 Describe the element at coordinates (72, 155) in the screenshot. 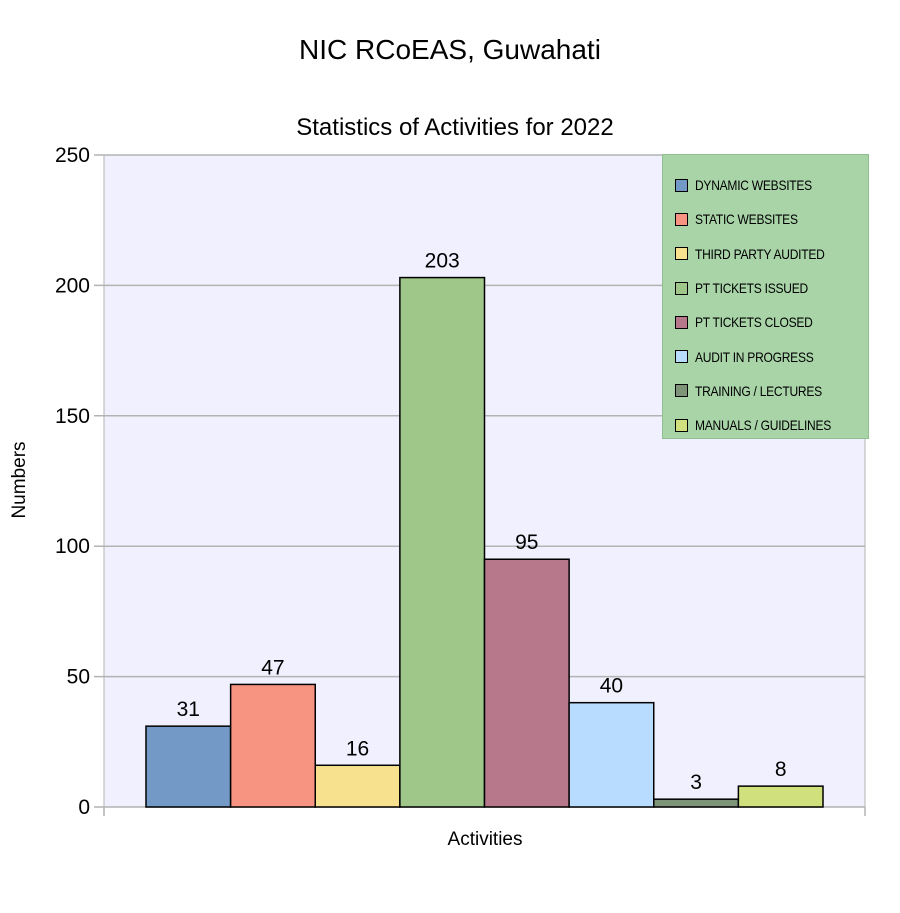

I see `y-tick-label: 250` at that location.